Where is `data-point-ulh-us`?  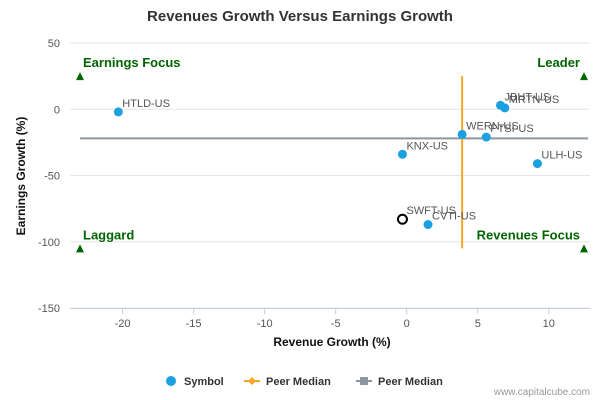
data-point-ulh-us is located at coordinates (537, 164).